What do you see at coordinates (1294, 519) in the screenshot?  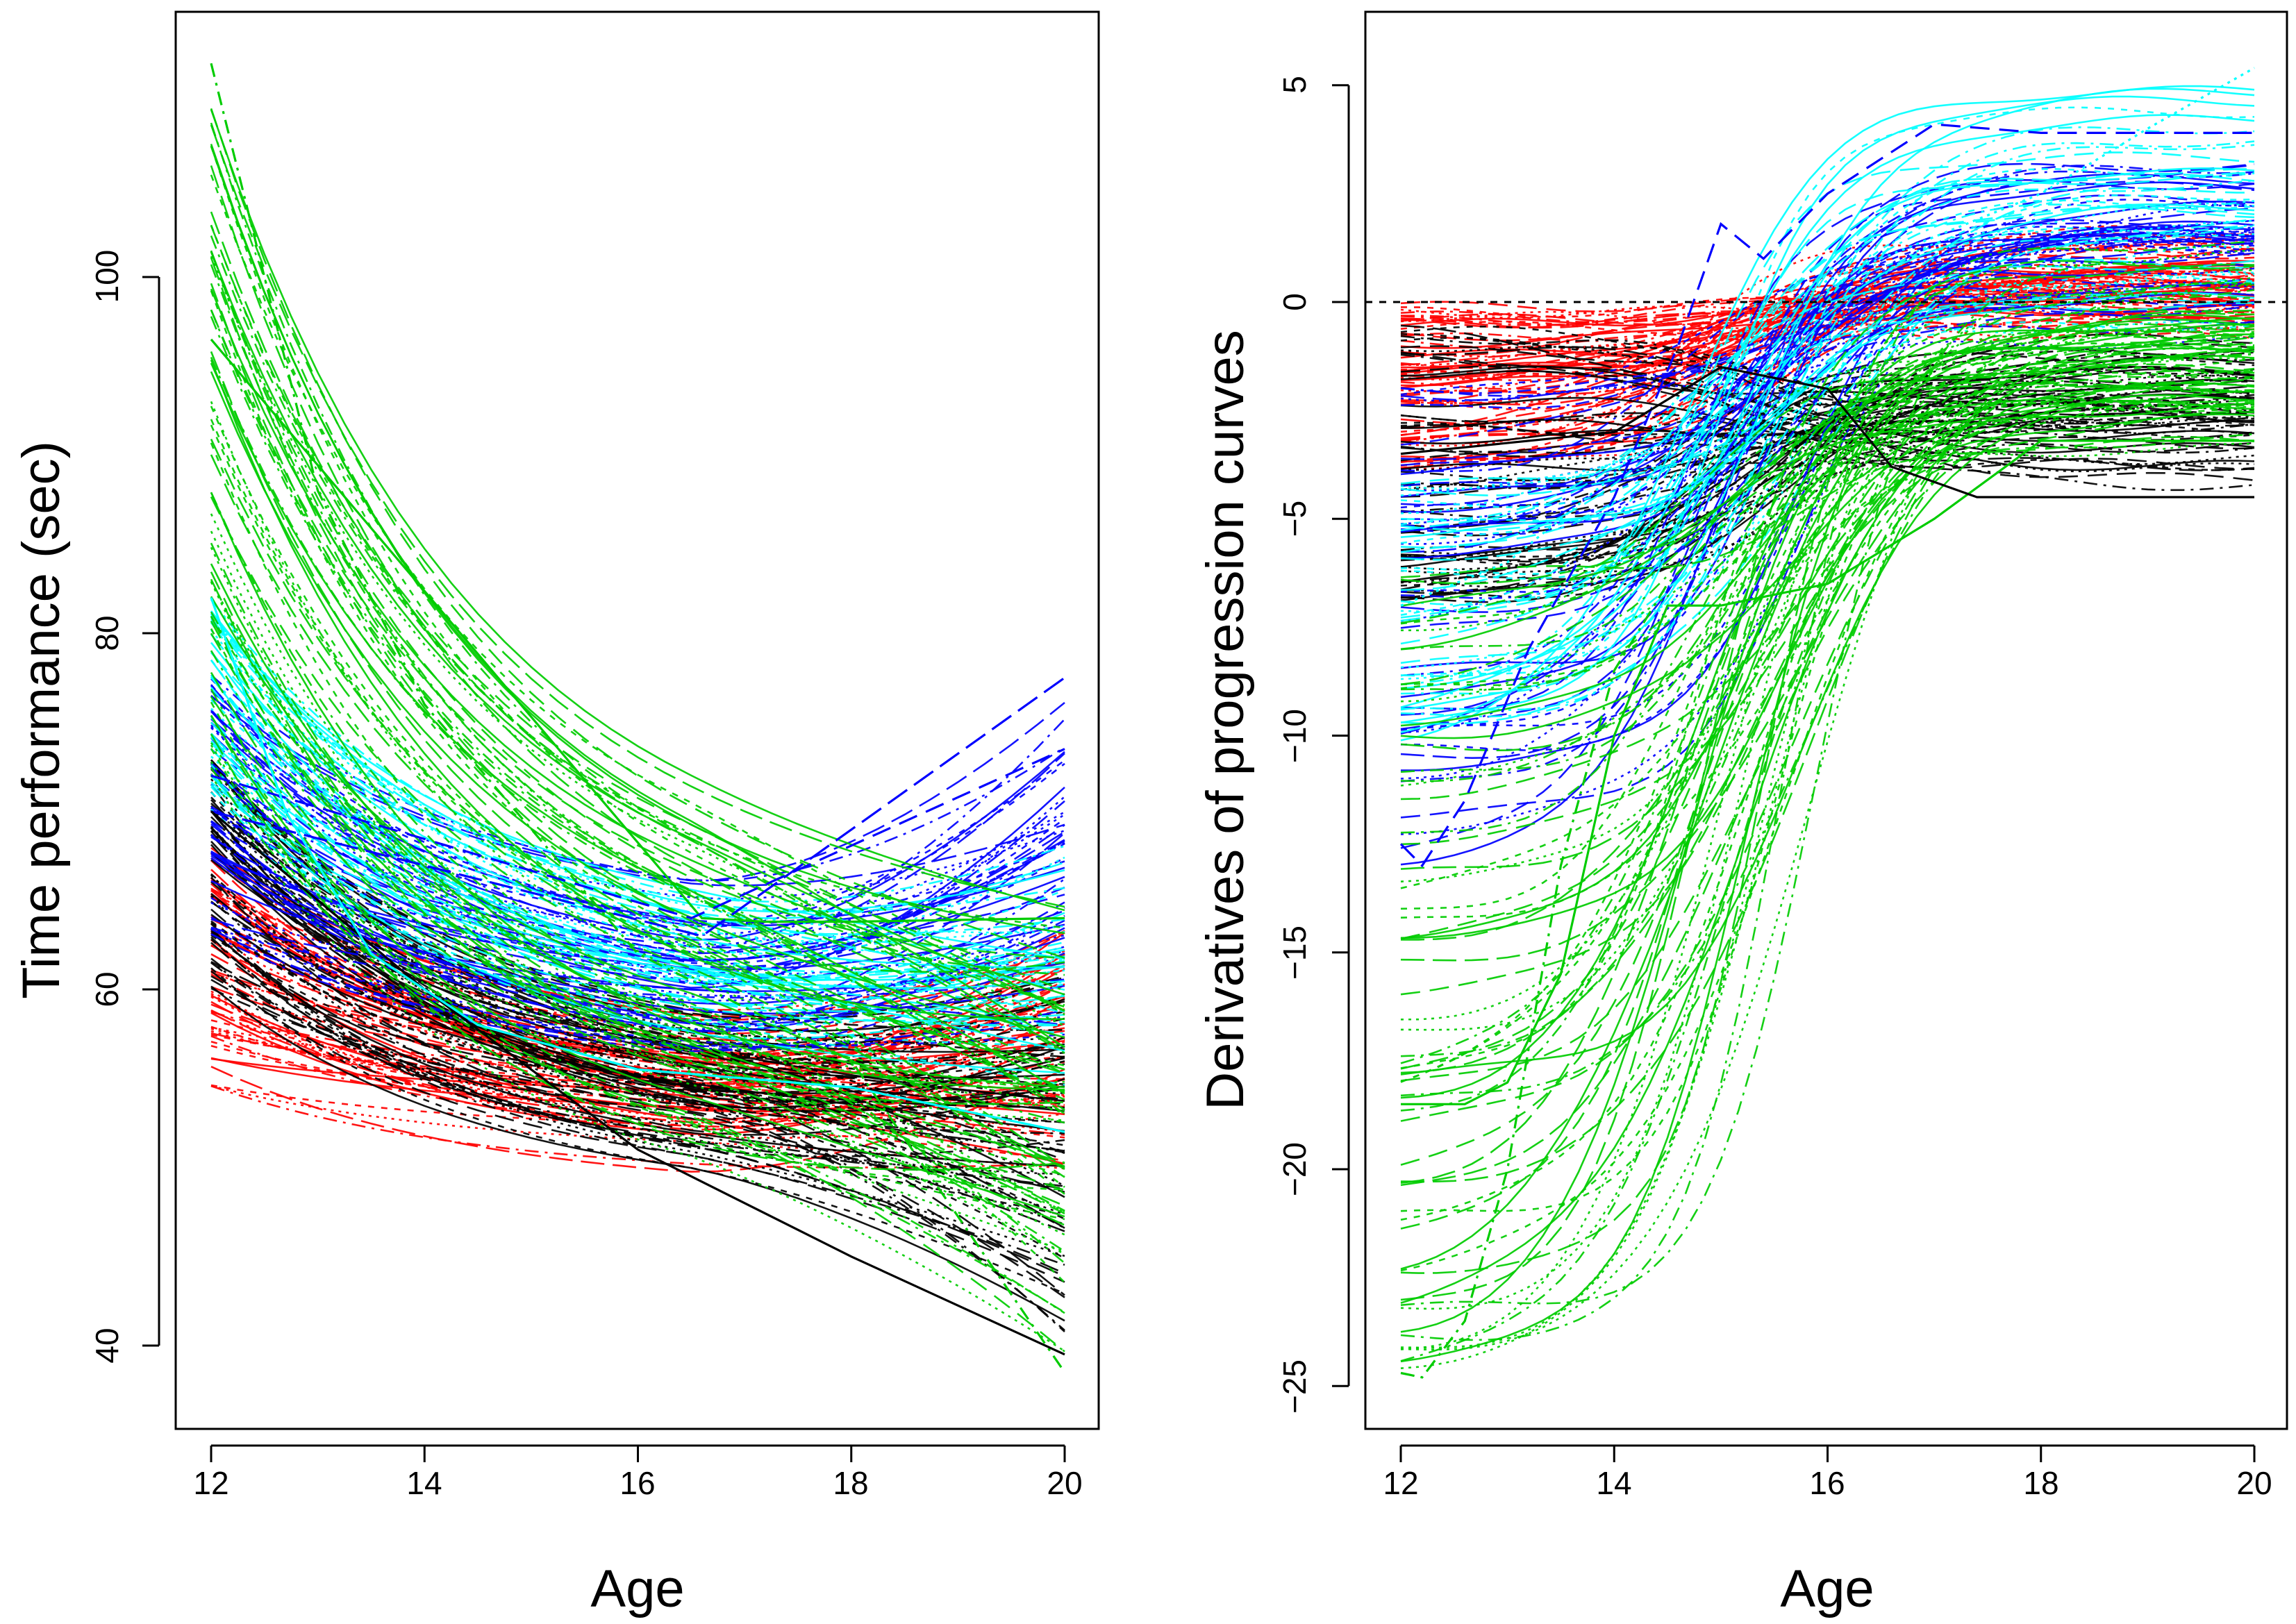 I see `right-ytick-label: −5` at bounding box center [1294, 519].